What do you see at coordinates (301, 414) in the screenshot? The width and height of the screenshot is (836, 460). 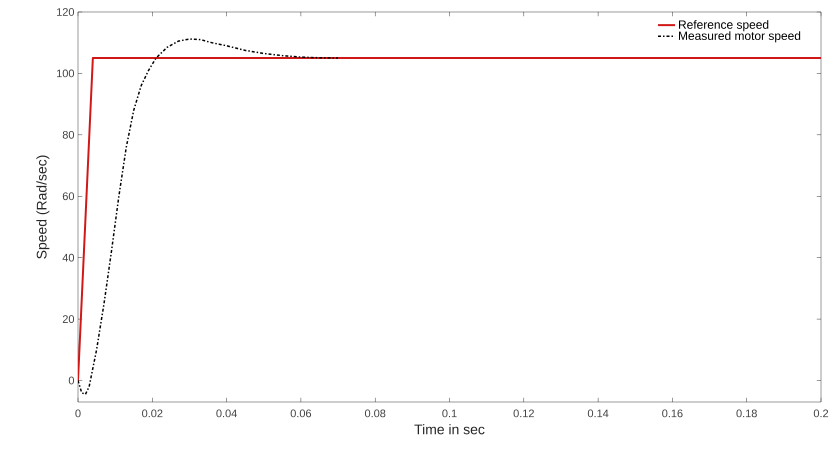 I see `x-tick-label: 0.06` at bounding box center [301, 414].